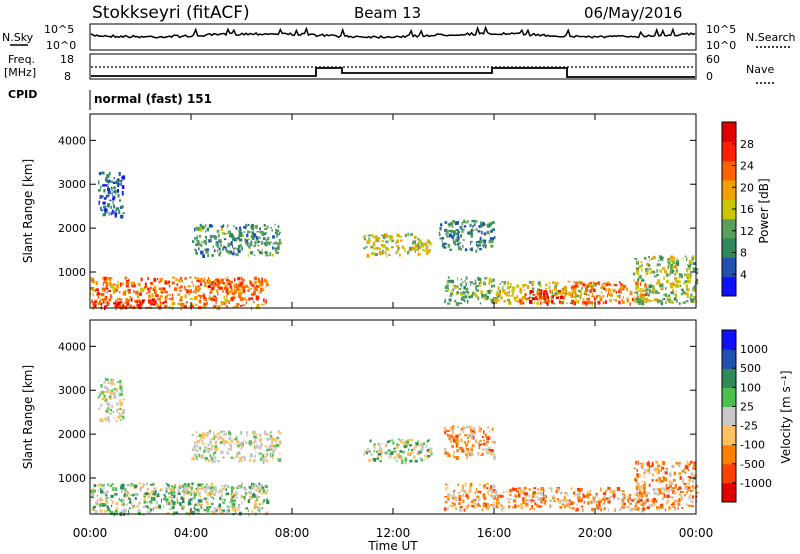  I want to click on nsky-panel-frame, so click(393, 37).